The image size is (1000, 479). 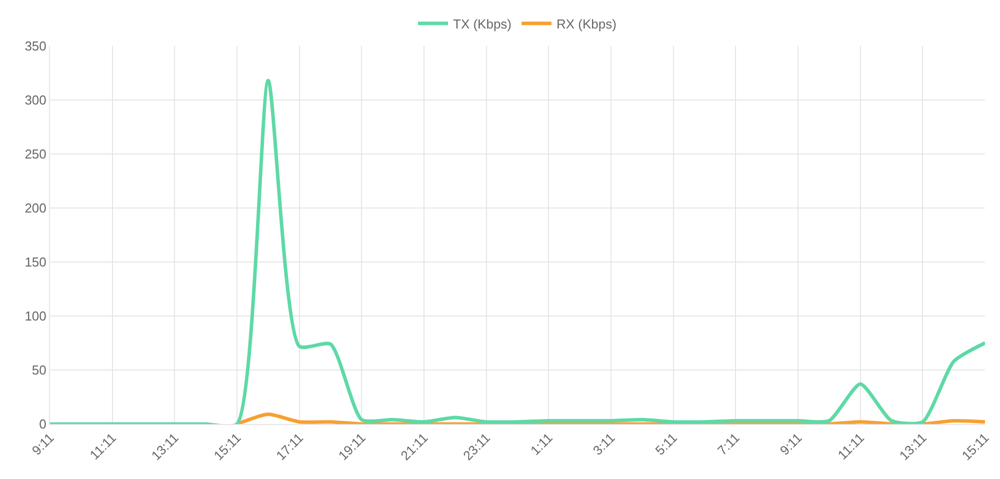 What do you see at coordinates (542, 444) in the screenshot?
I see `x-tick-label: 1:11` at bounding box center [542, 444].